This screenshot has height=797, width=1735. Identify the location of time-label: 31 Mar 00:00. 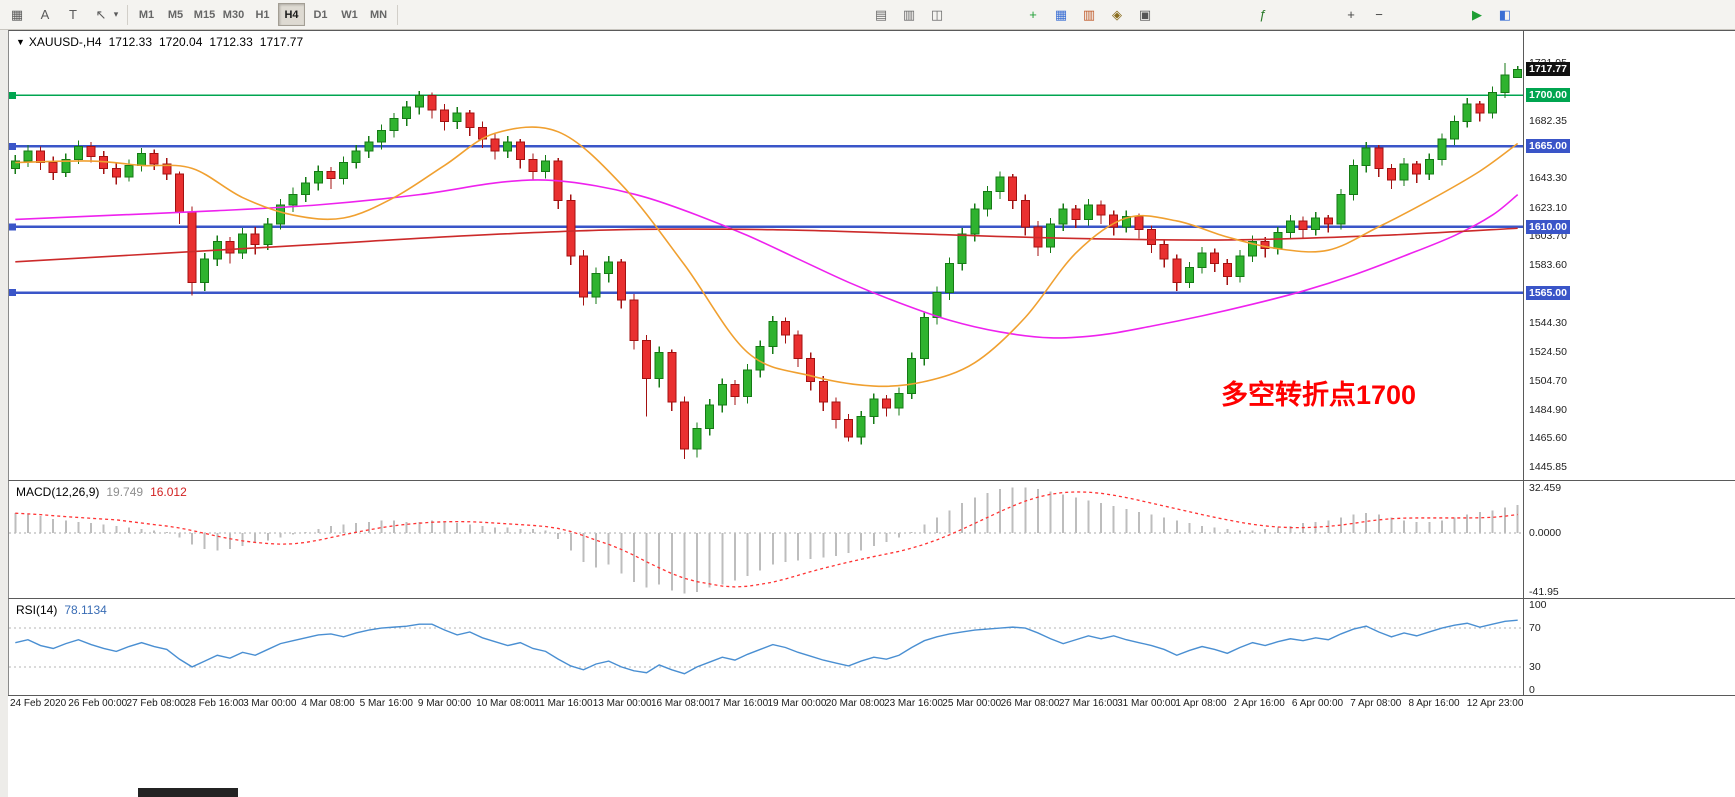
(1147, 703).